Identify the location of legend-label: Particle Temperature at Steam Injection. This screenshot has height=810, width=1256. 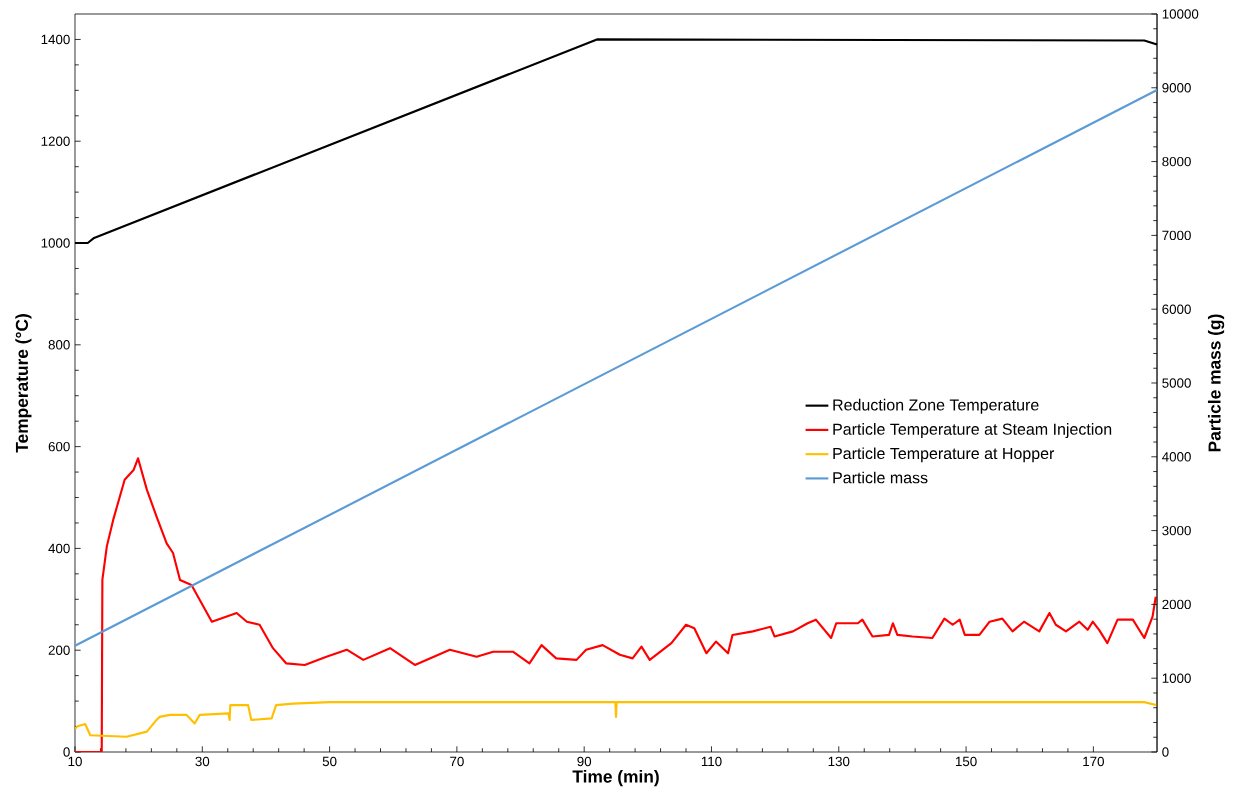
(972, 431).